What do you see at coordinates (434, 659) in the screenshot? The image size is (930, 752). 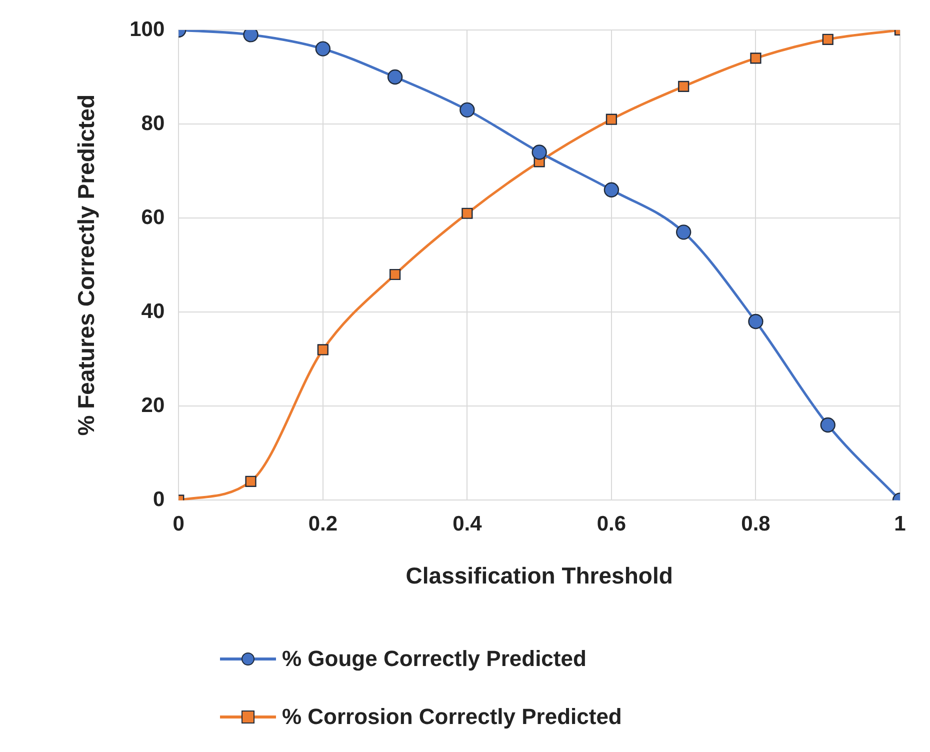 I see `legend-label: % Gouge Correctly Predicted` at bounding box center [434, 659].